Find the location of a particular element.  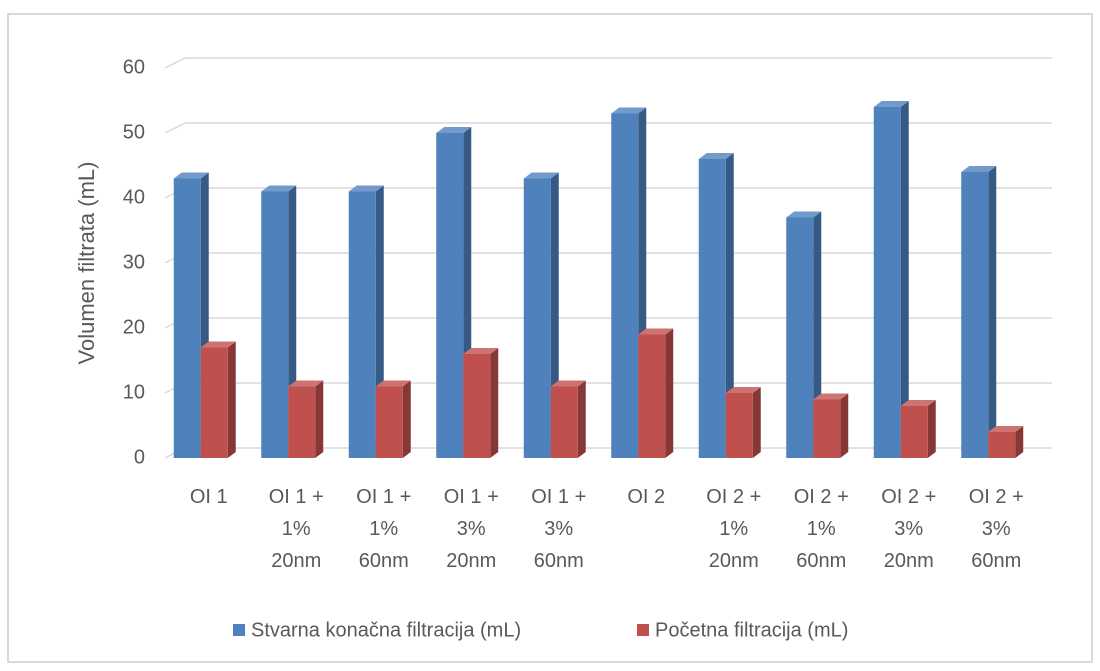

y-tick-label: 30 is located at coordinates (134, 262).